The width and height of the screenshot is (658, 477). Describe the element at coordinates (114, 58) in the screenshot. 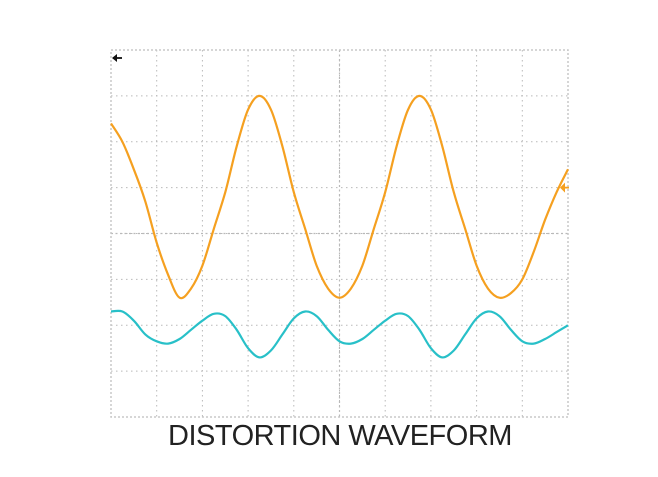

I see `ground-marker-arrowhead` at that location.